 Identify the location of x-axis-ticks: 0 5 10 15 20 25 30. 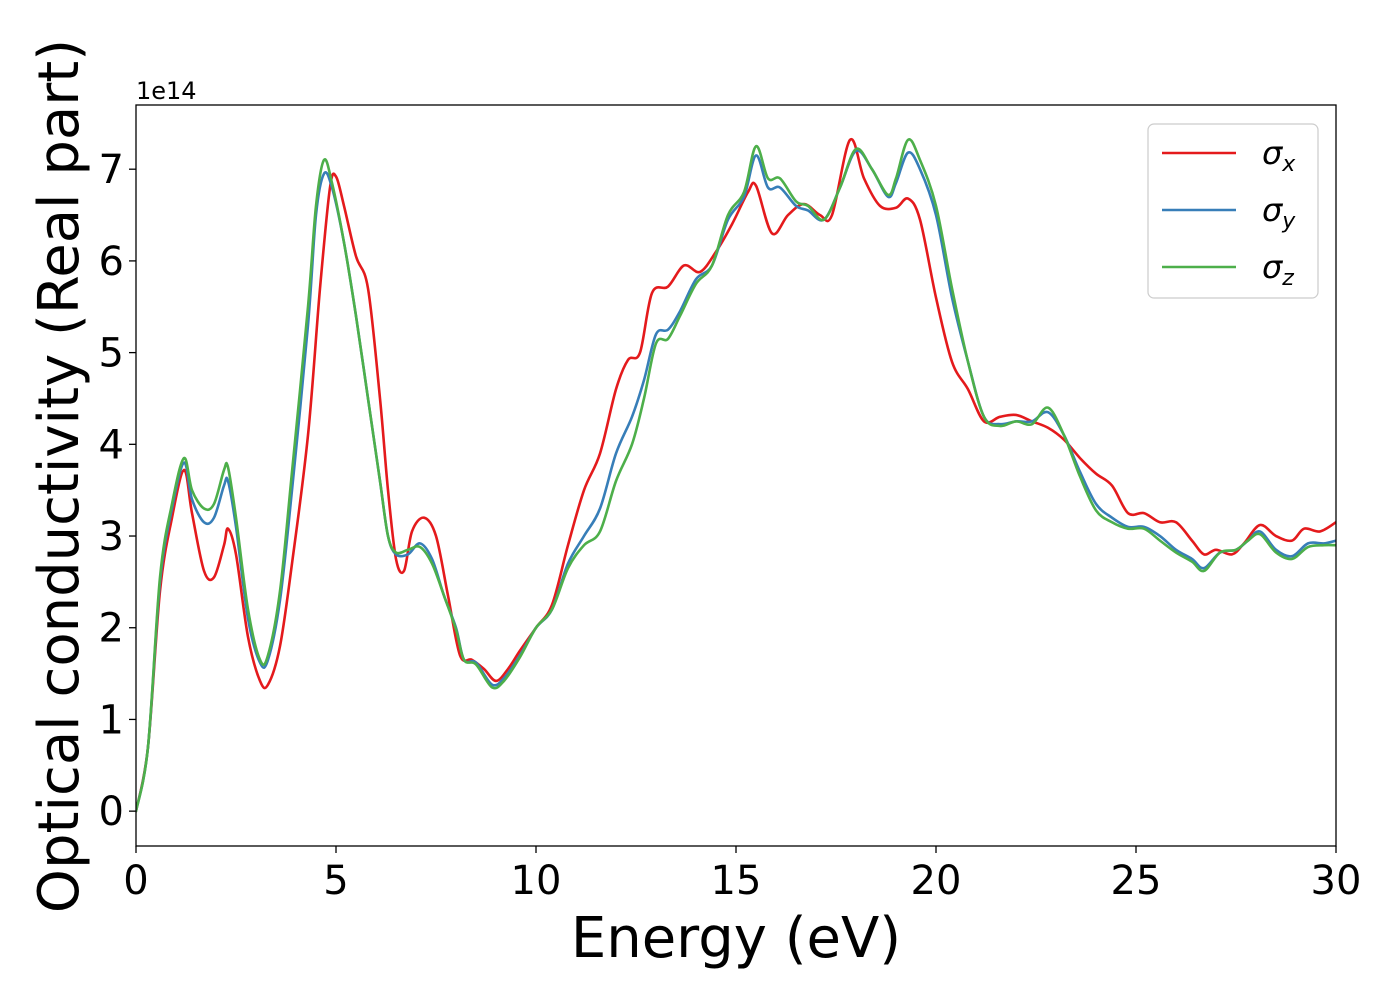
(742, 875).